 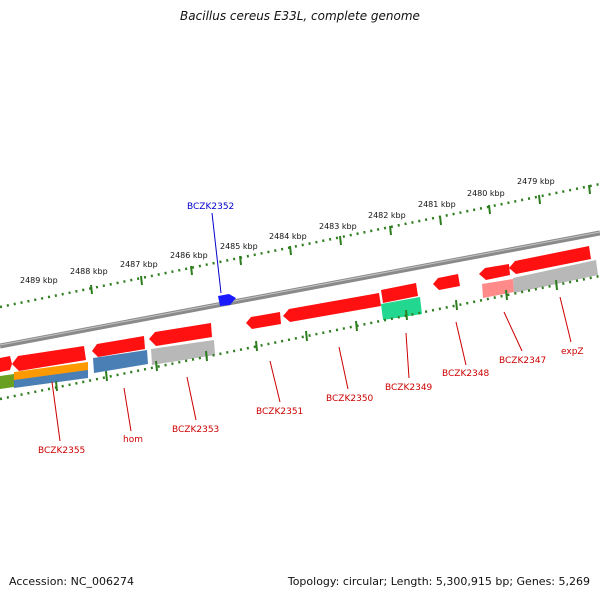 What do you see at coordinates (494, 272) in the screenshot?
I see `gene-bczk2347-arrow` at bounding box center [494, 272].